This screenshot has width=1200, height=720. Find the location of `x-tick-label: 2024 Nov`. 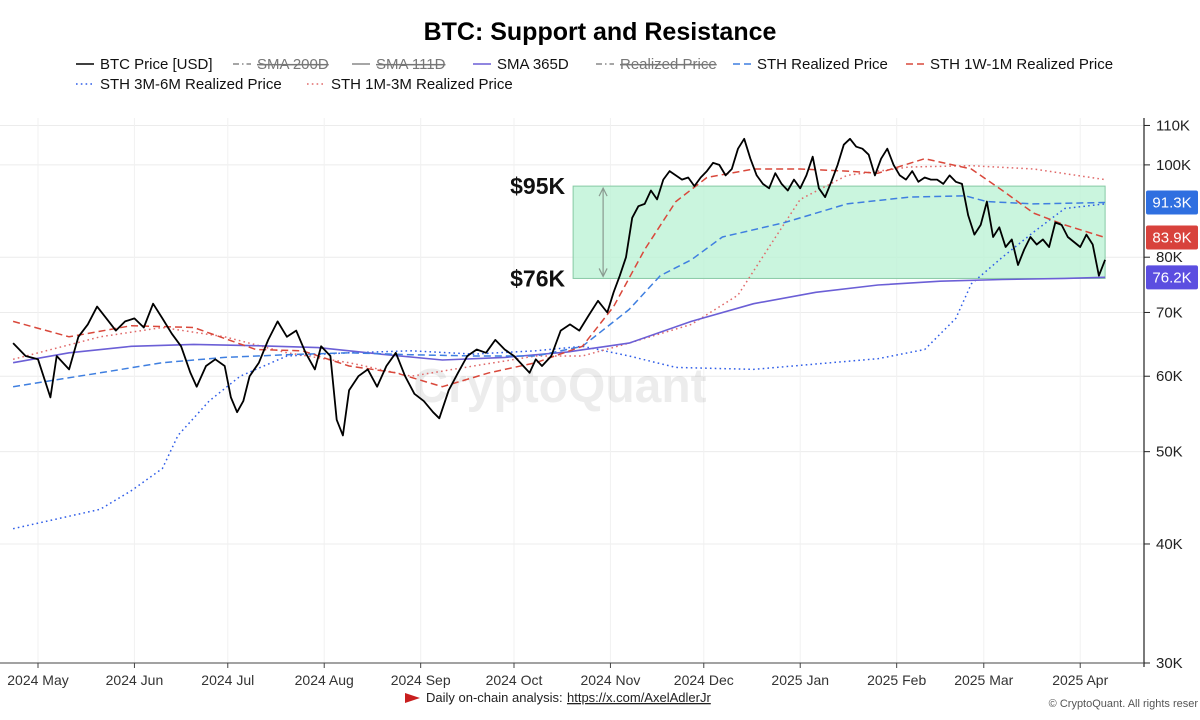

x-tick-label: 2024 Nov is located at coordinates (610, 680).